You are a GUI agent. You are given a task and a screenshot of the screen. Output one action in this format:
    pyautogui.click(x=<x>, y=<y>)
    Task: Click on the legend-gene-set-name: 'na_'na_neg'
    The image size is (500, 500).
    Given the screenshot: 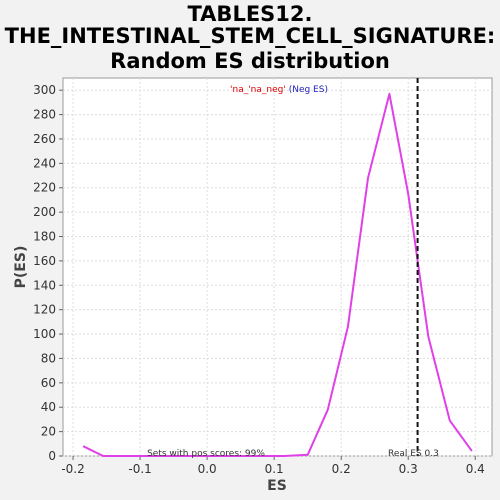 What is the action you would take?
    pyautogui.click(x=258, y=90)
    